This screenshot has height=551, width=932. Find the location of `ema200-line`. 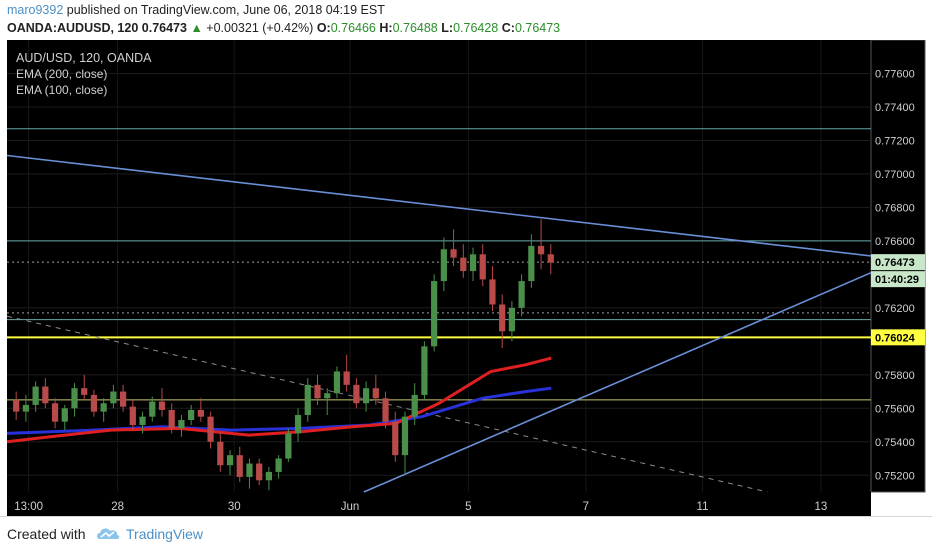

ema200-line is located at coordinates (279, 400).